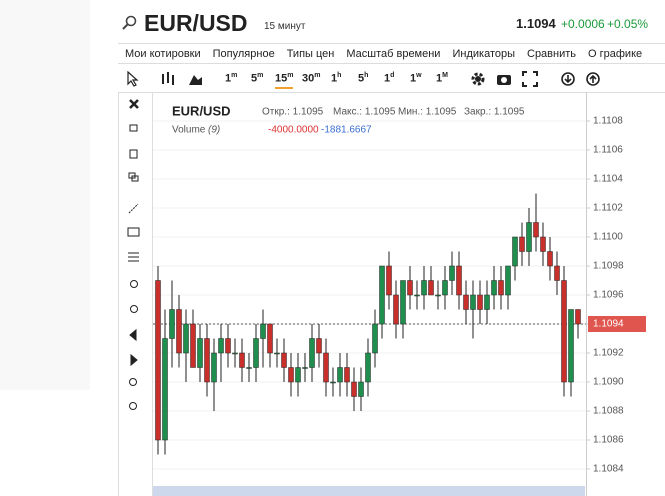 The image size is (665, 496). What do you see at coordinates (530, 79) in the screenshot?
I see `fullscreen-icon` at bounding box center [530, 79].